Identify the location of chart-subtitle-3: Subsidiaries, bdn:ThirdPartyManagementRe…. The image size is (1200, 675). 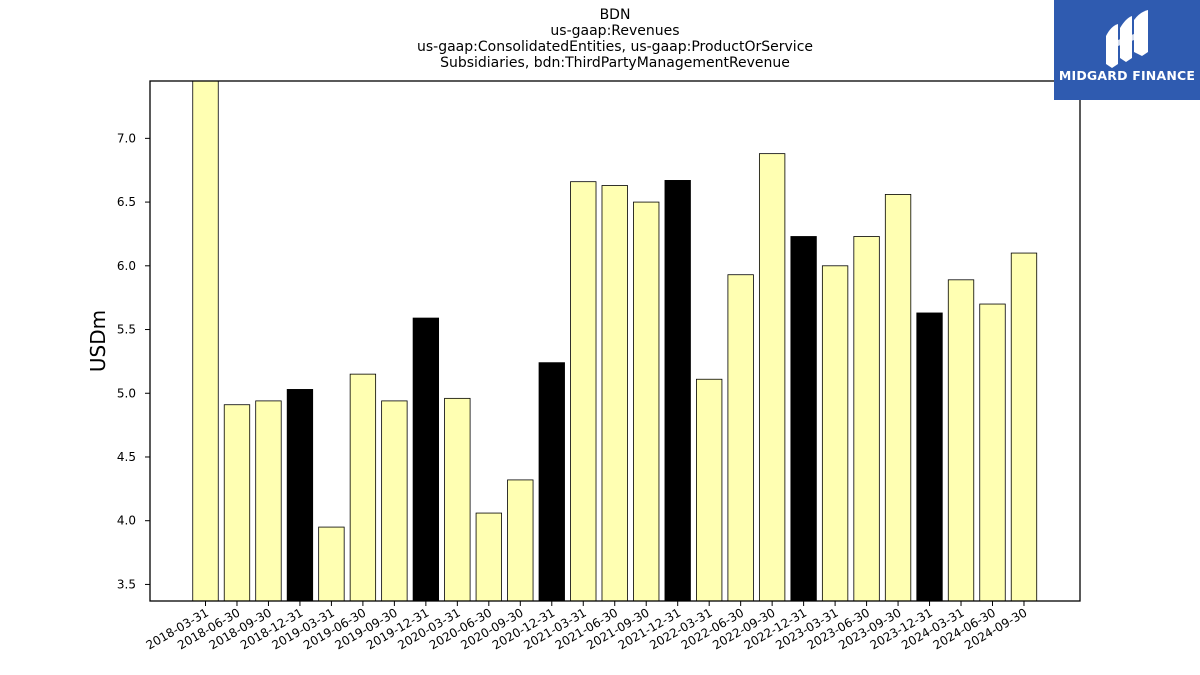
(615, 63).